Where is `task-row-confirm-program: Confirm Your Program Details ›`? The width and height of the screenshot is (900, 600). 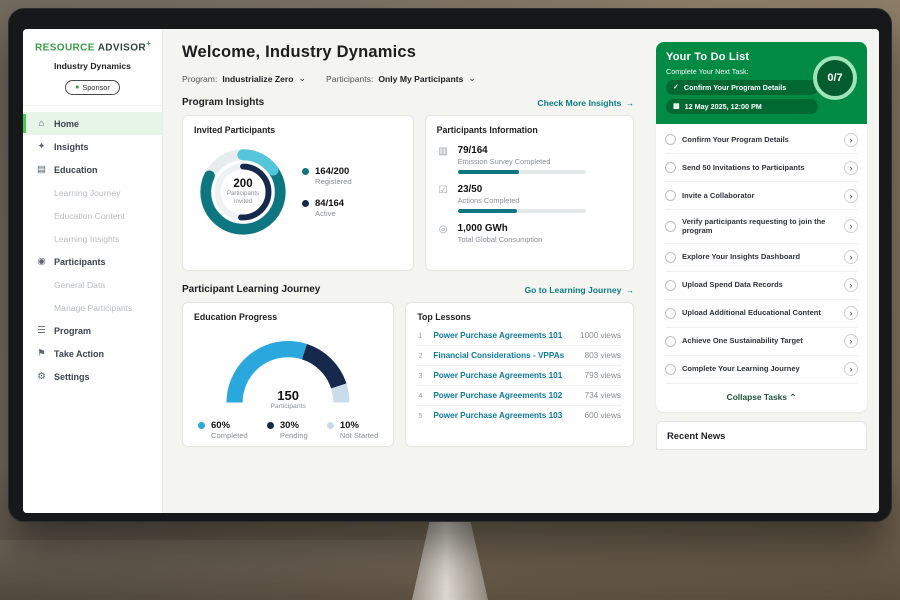
task-row-confirm-program: Confirm Your Program Details › is located at coordinates (761, 140).